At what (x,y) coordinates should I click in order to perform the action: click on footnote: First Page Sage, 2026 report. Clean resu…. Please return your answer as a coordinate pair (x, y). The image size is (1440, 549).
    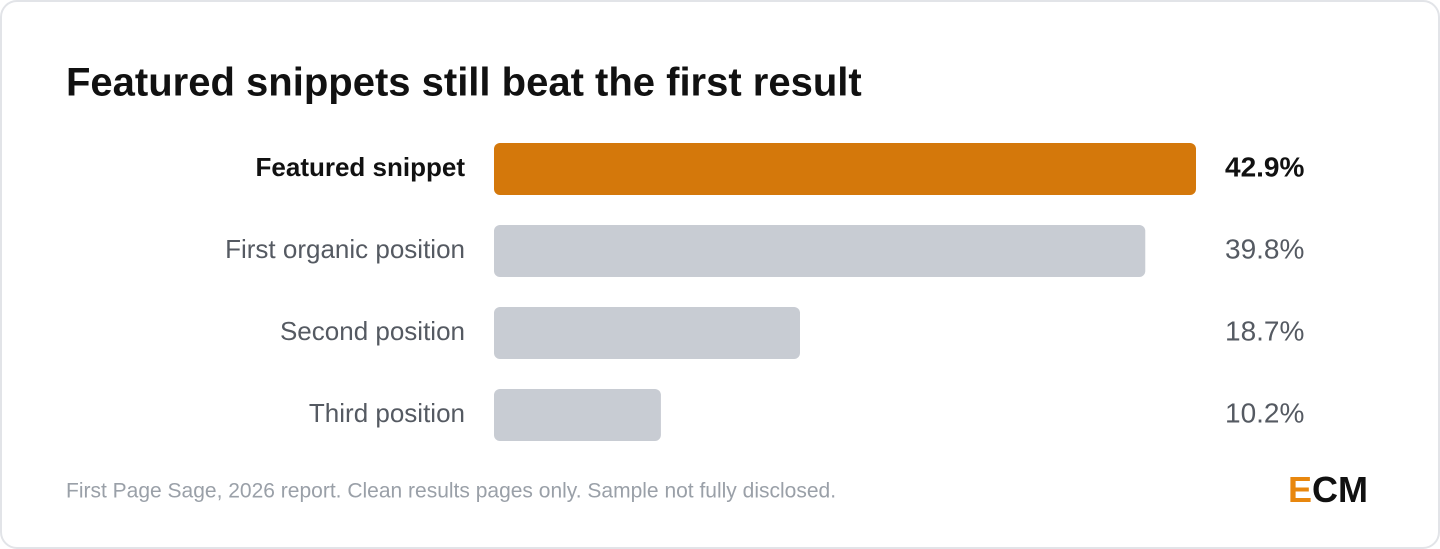
    Looking at the image, I should click on (451, 491).